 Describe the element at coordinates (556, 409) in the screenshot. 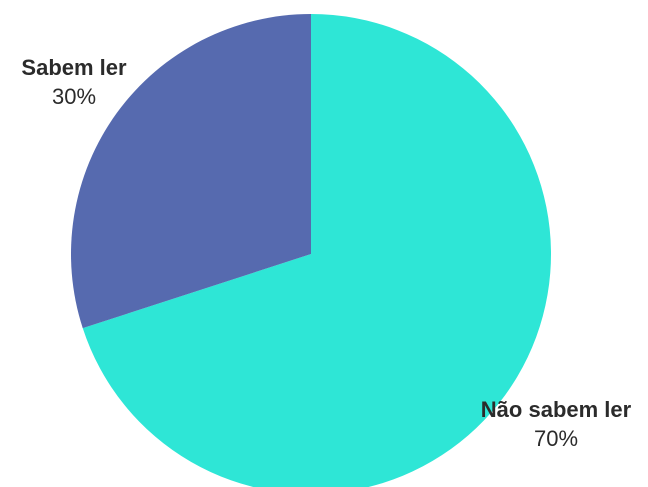

I see `slice-name-nao-sabem-ler: Não sabem ler` at that location.